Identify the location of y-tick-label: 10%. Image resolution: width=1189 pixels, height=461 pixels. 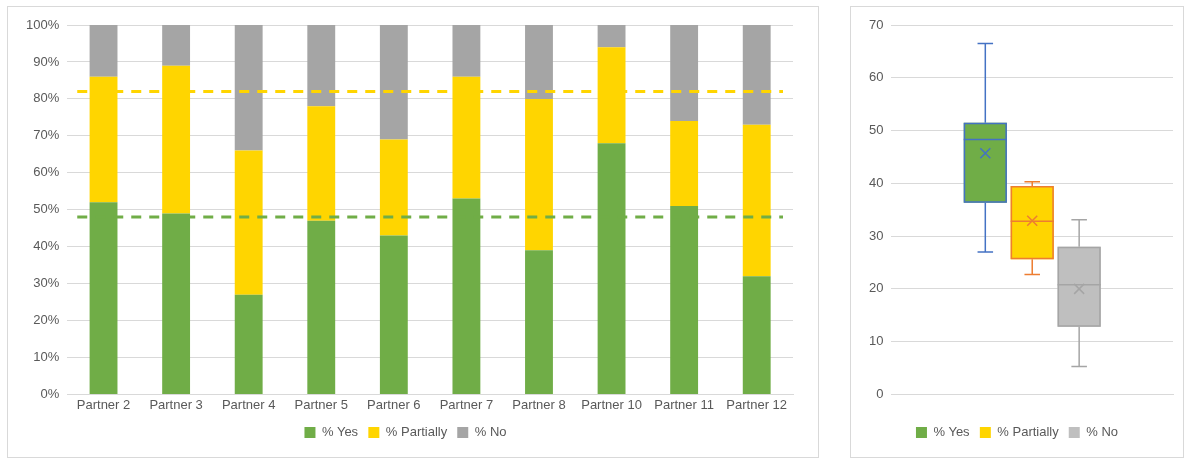
(46, 357).